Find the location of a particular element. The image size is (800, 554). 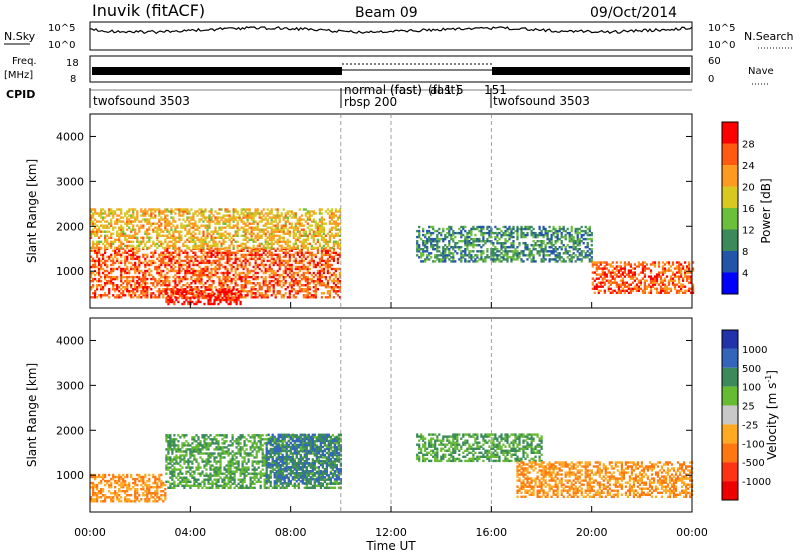

power-colorbar-swatch is located at coordinates (730, 262).